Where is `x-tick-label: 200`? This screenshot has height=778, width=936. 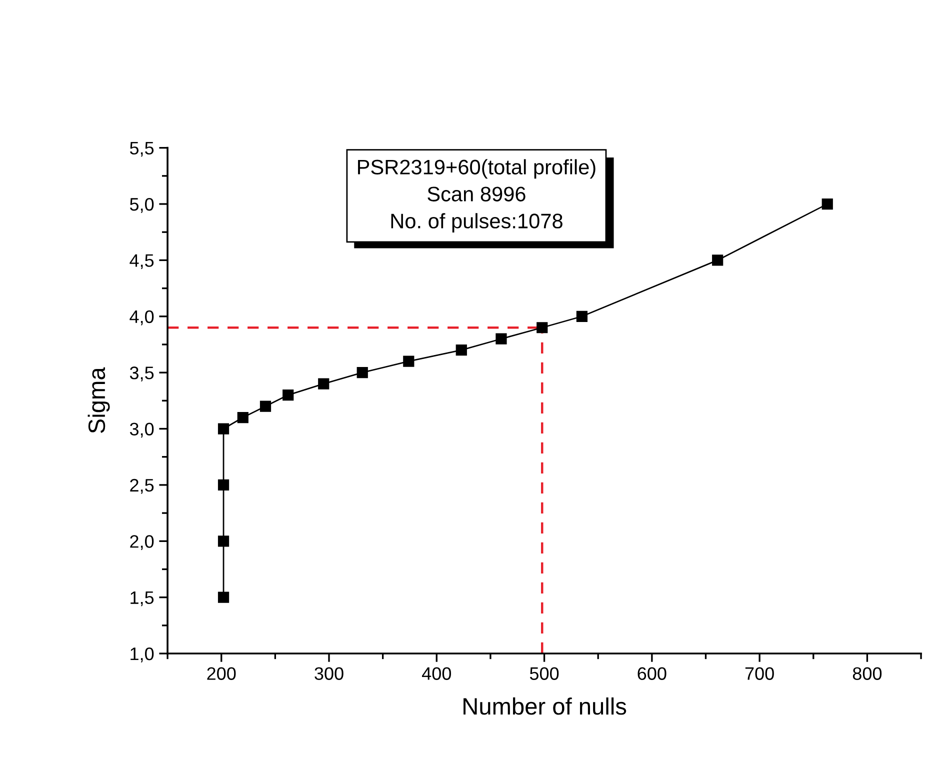
x-tick-label: 200 is located at coordinates (221, 673).